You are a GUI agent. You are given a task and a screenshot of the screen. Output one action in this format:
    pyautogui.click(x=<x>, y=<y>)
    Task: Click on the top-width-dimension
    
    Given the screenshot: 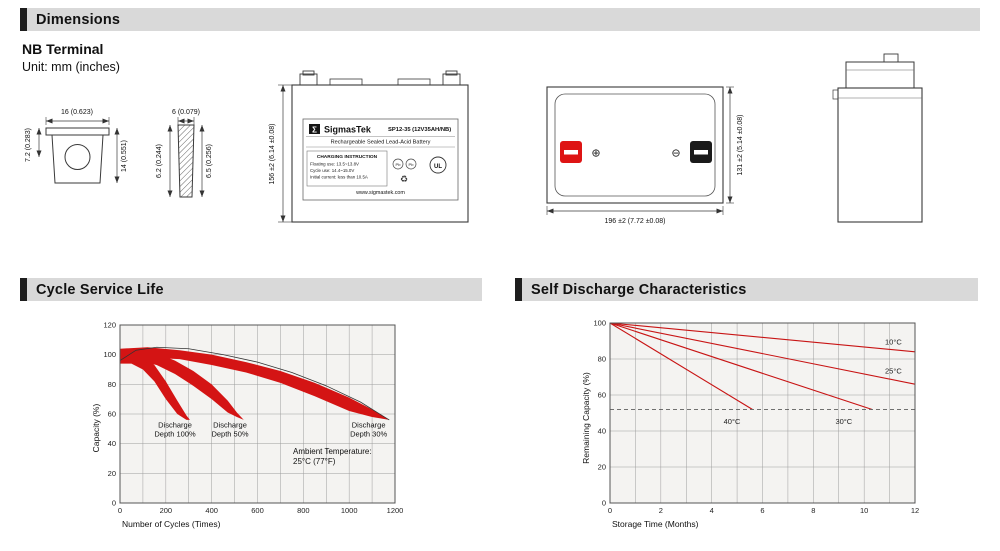 What is the action you would take?
    pyautogui.click(x=635, y=210)
    